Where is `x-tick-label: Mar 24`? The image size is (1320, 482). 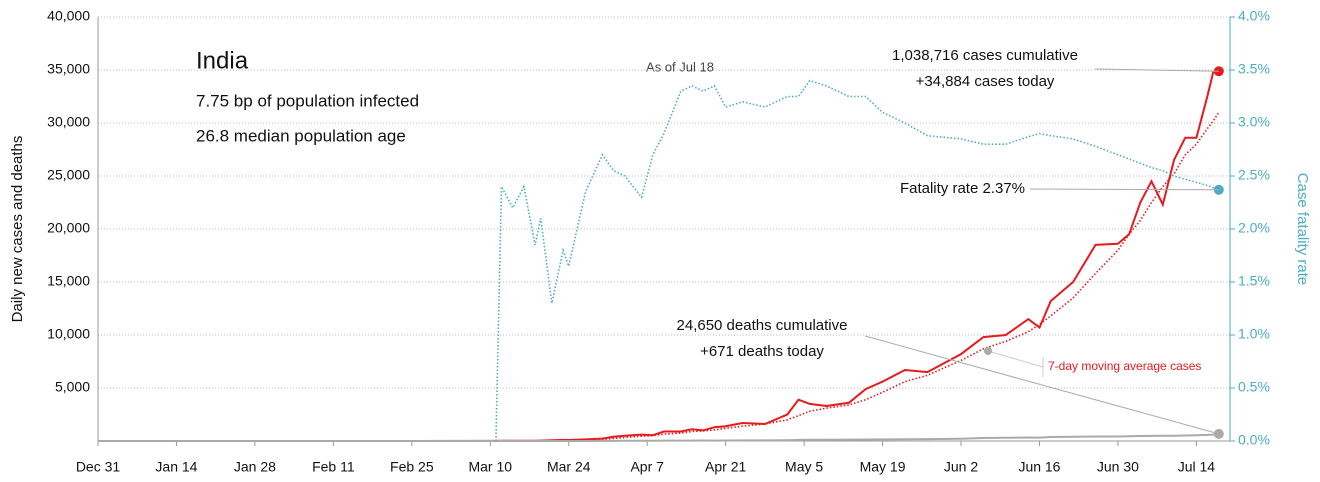 x-tick-label: Mar 24 is located at coordinates (569, 467).